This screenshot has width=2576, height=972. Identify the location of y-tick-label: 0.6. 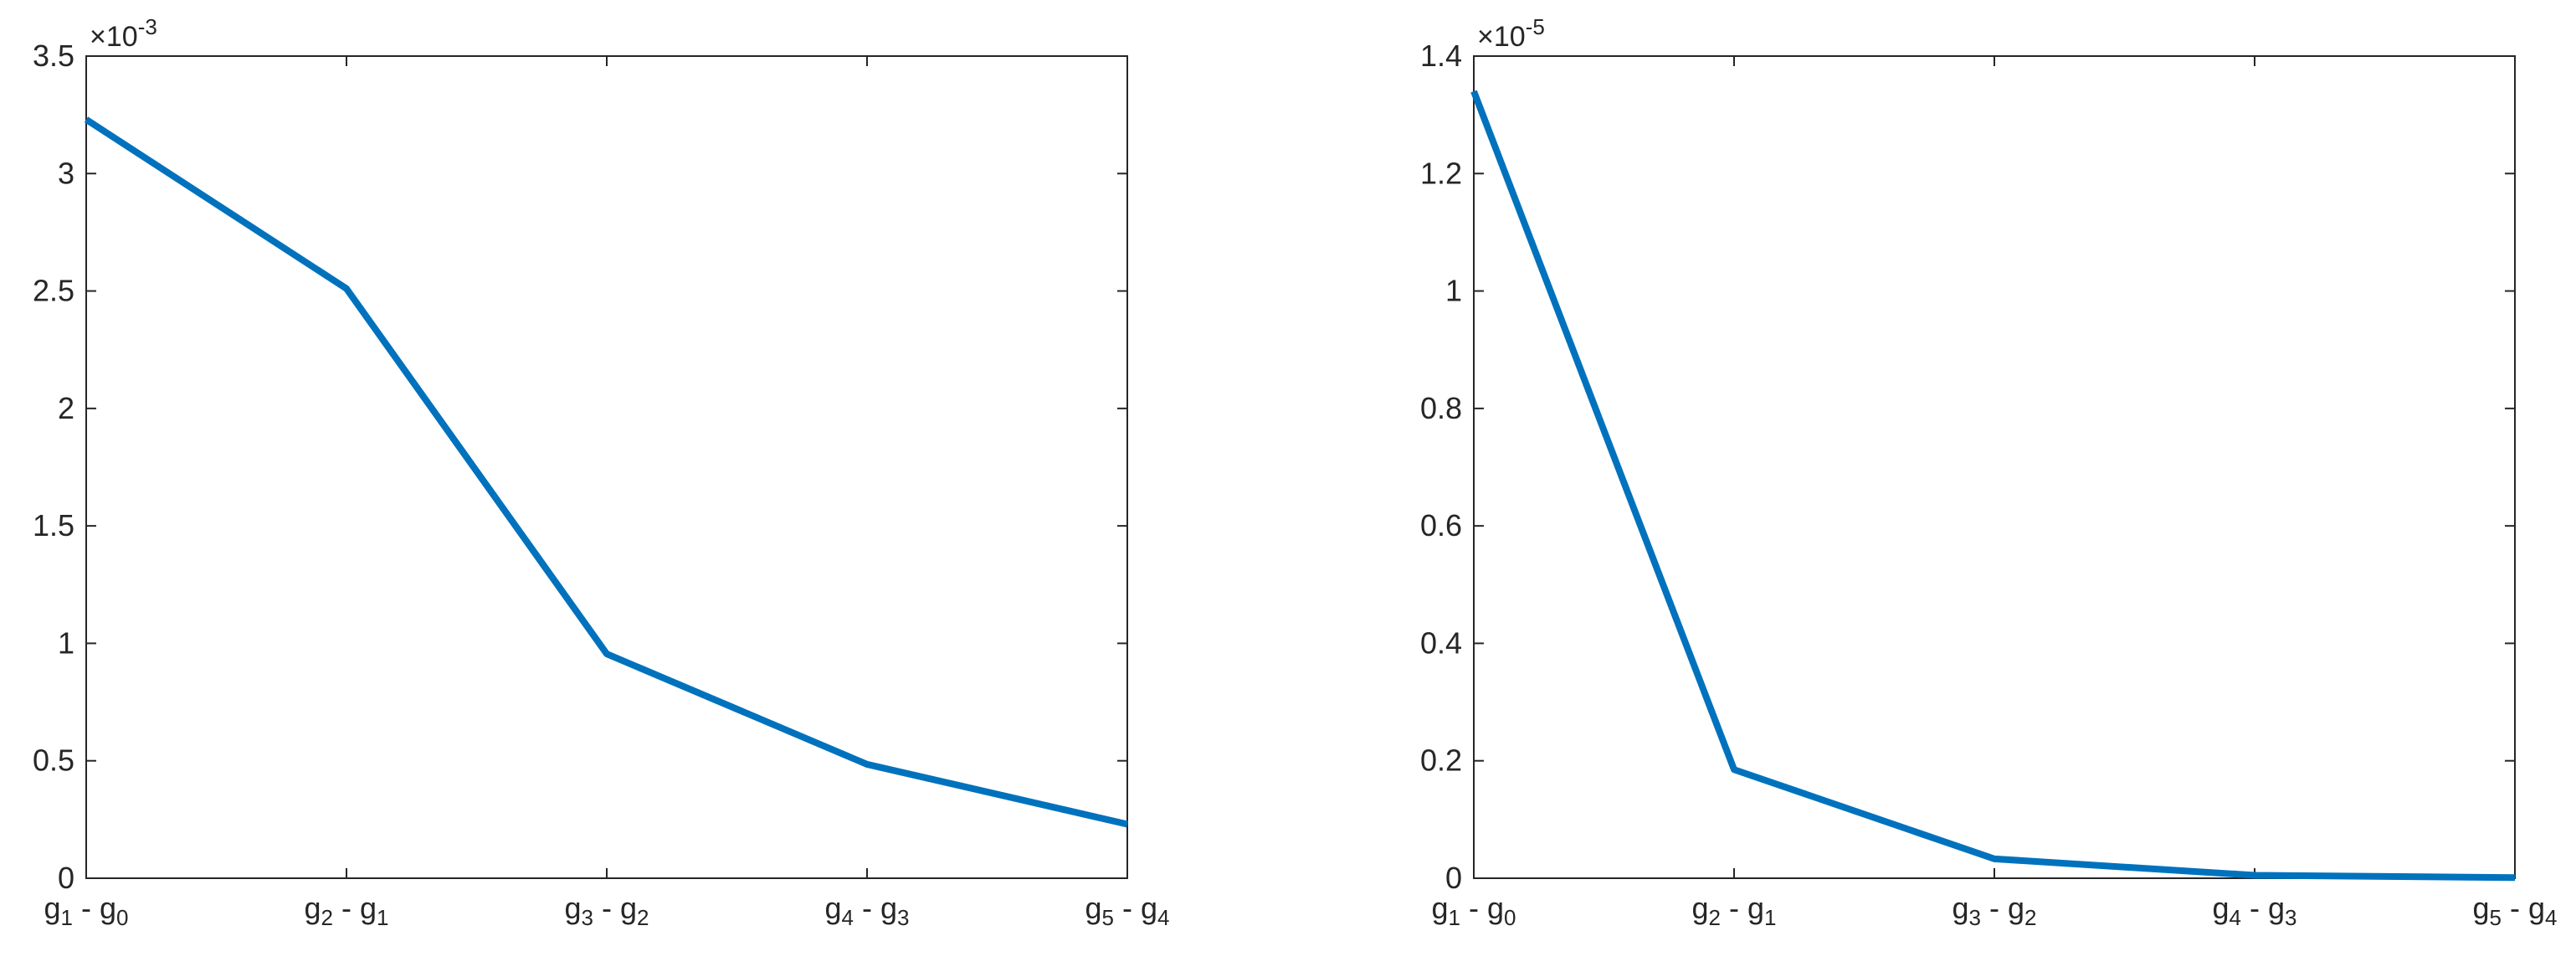
(1441, 525).